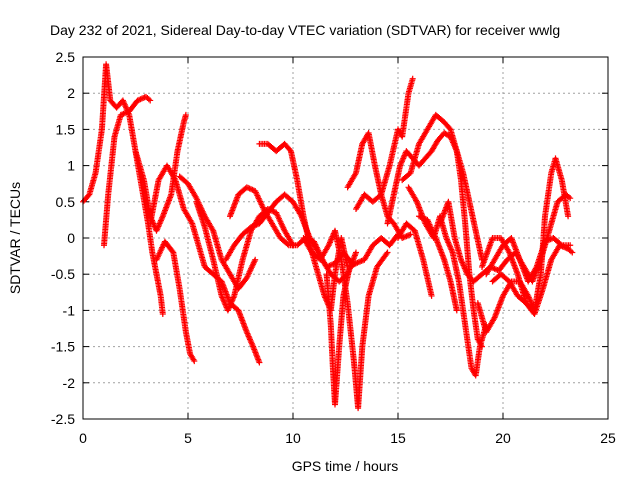  I want to click on x-tick-label: 10, so click(293, 438).